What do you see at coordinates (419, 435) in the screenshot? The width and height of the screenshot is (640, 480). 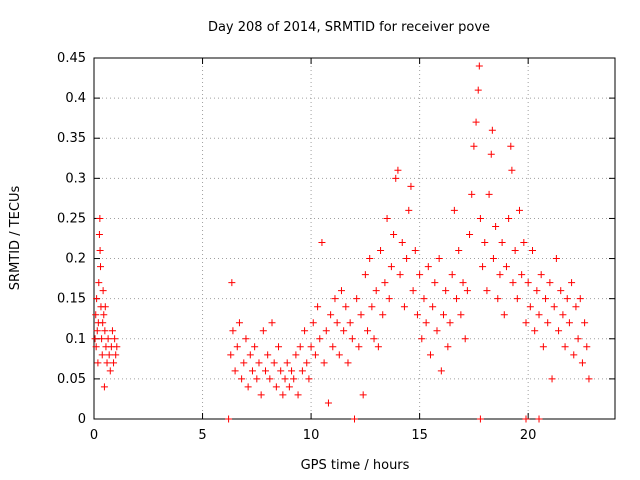 I see `x-tick-label: 15` at bounding box center [419, 435].